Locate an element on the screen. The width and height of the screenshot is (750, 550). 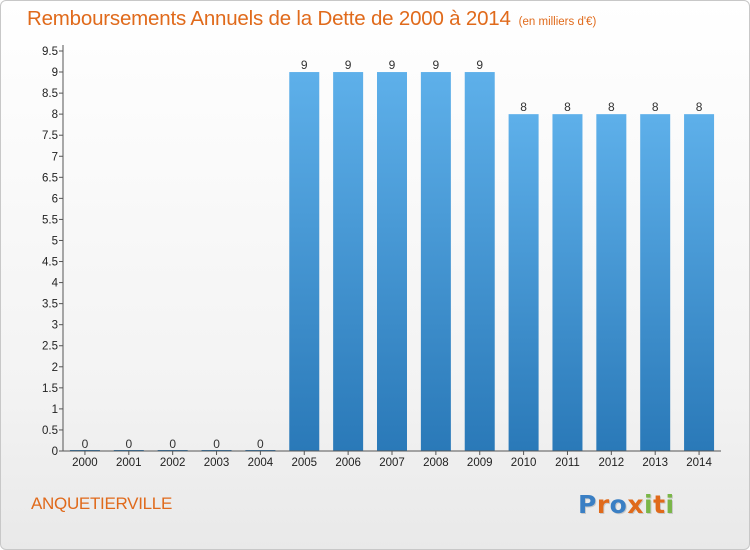
y-tick-label: 7 is located at coordinates (55, 157).